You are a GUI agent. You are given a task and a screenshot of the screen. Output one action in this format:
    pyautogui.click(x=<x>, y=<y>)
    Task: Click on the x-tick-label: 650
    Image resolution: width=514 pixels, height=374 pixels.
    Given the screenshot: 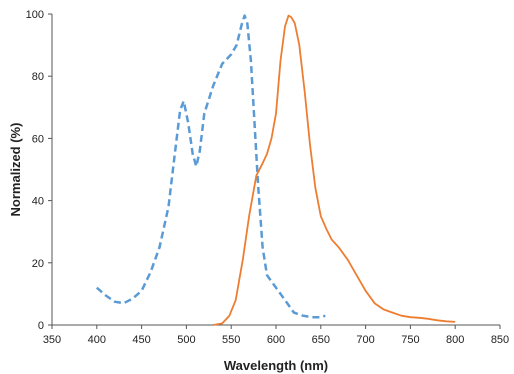 What is the action you would take?
    pyautogui.click(x=321, y=340)
    